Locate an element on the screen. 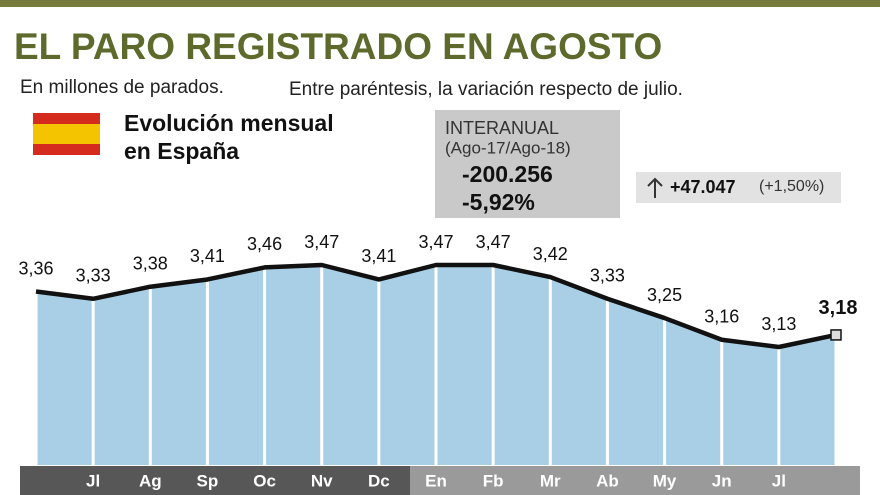 The image size is (880, 495). interanual-title: INTERANUAL is located at coordinates (502, 128).